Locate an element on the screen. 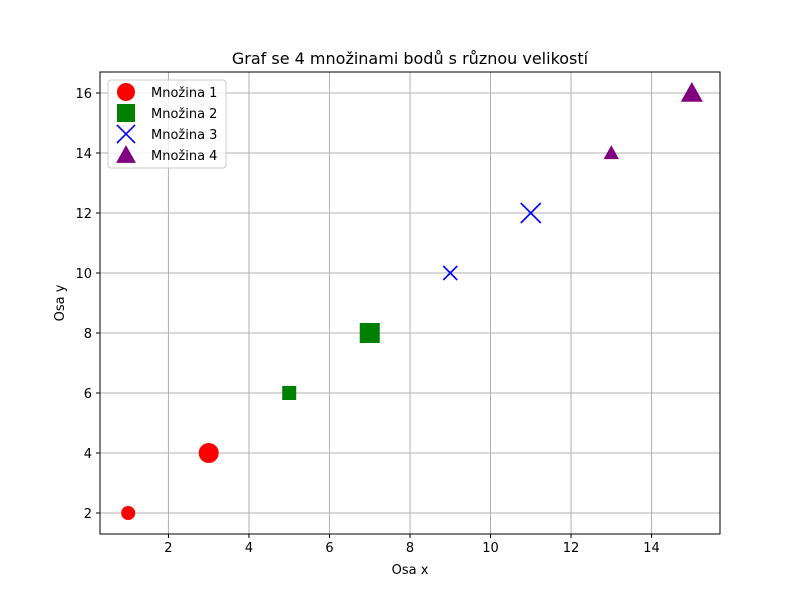 This screenshot has width=800, height=600. legend: Množina 1 Množina 2 Množina 3 Množina 4 is located at coordinates (167, 124).